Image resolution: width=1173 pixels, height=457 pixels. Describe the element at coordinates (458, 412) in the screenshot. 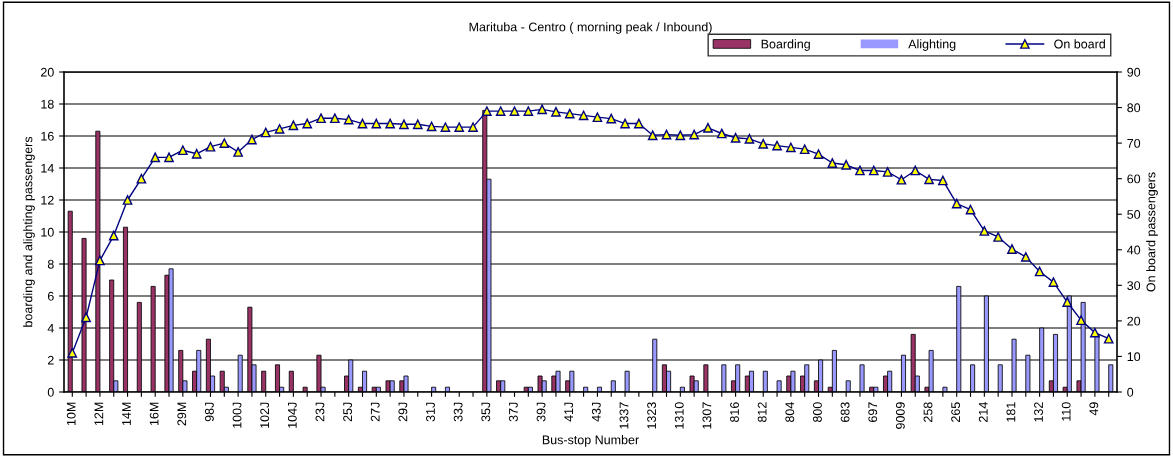

I see `x-tick-label: 33J` at that location.